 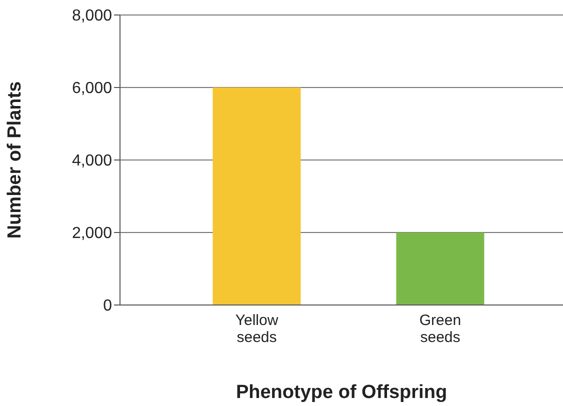 I want to click on y-tick-label: 6,000, so click(x=92, y=89).